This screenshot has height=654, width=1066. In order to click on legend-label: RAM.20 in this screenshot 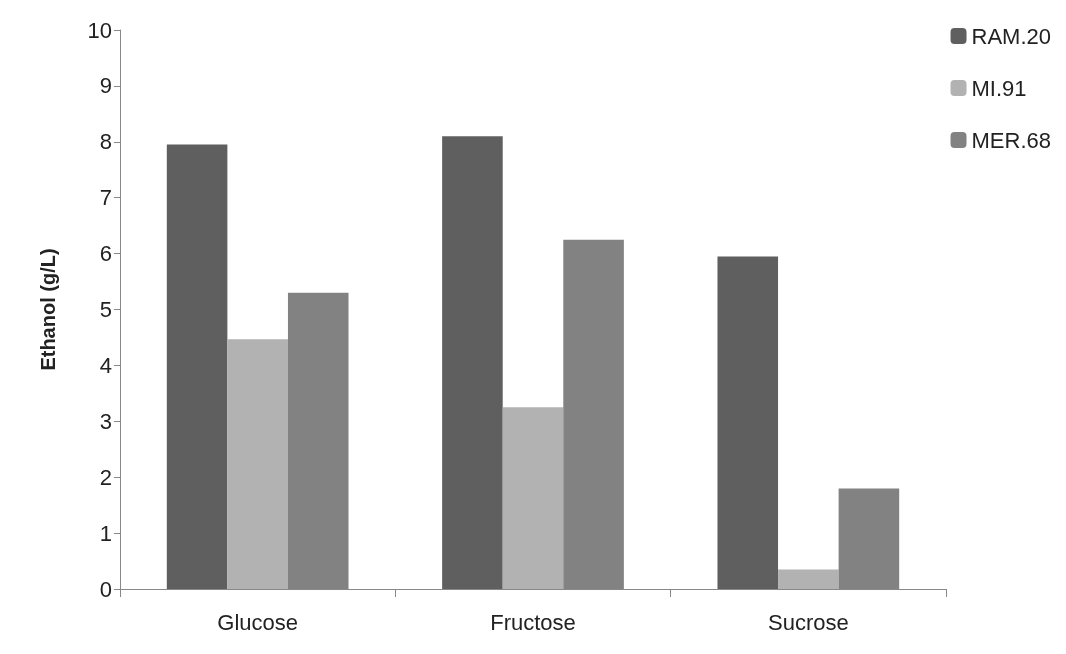, I will do `click(1011, 36)`.